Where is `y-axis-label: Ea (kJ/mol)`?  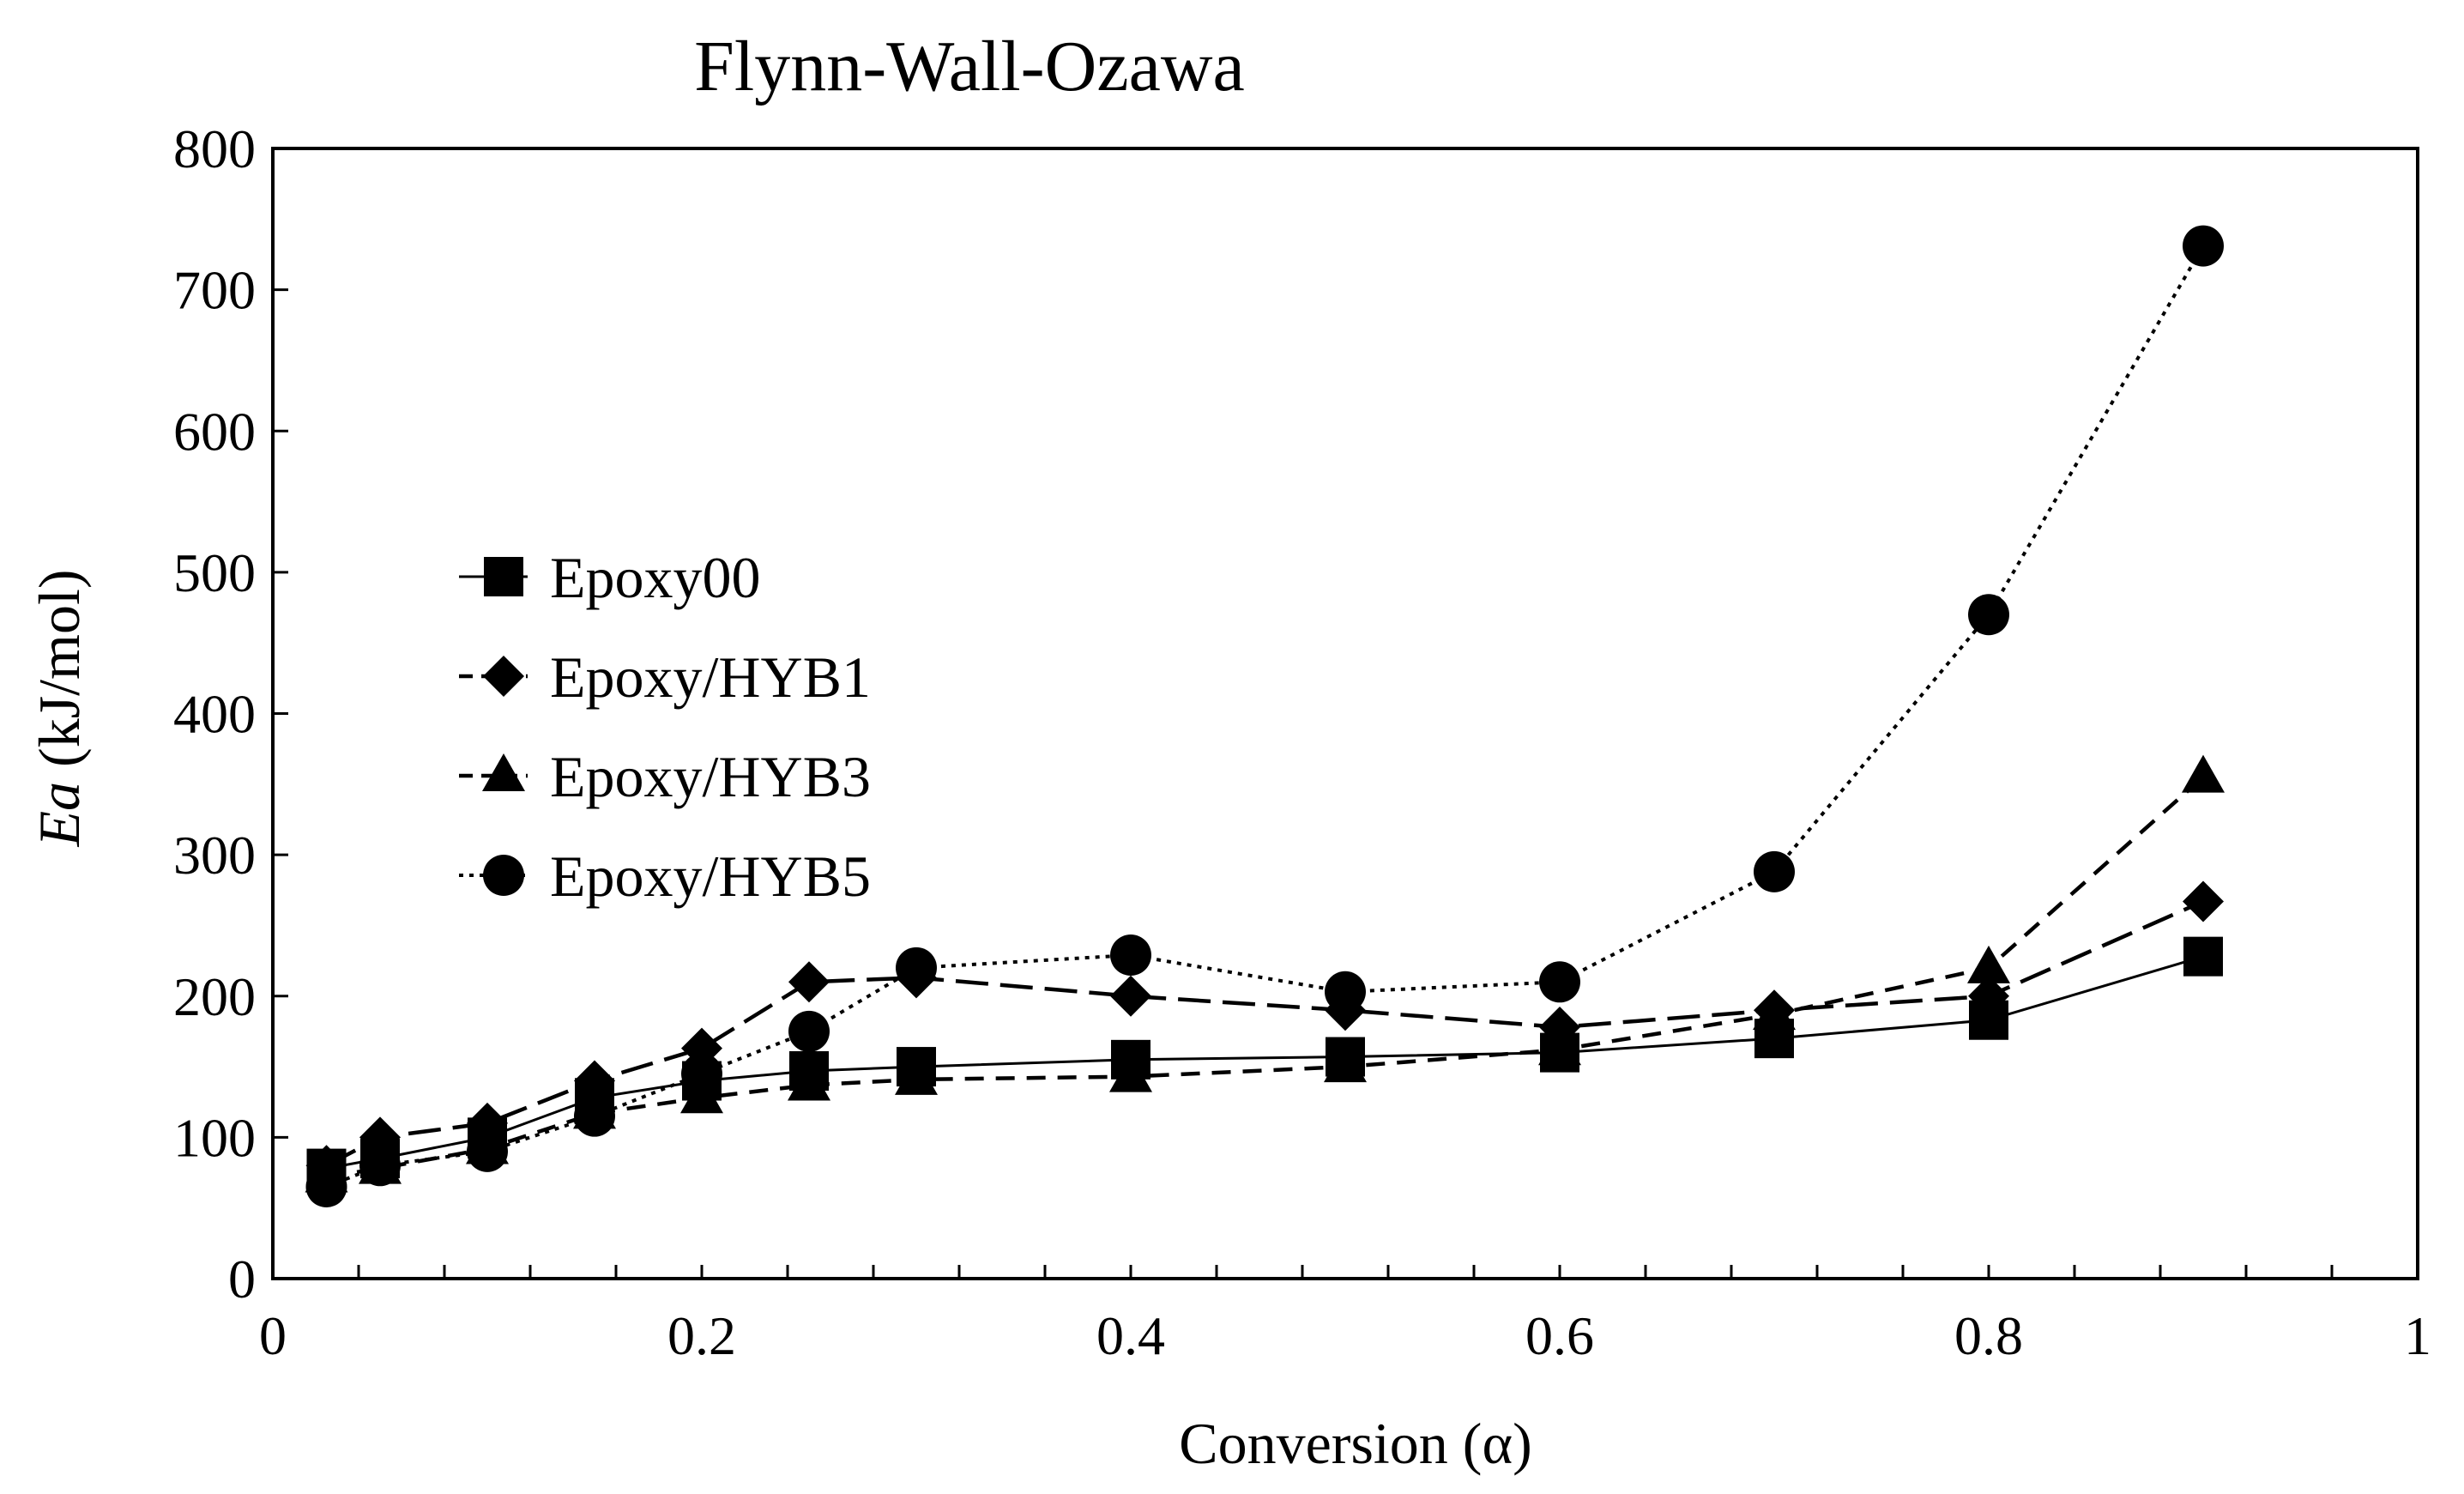 y-axis-label: Ea (kJ/mol) is located at coordinates (59, 709).